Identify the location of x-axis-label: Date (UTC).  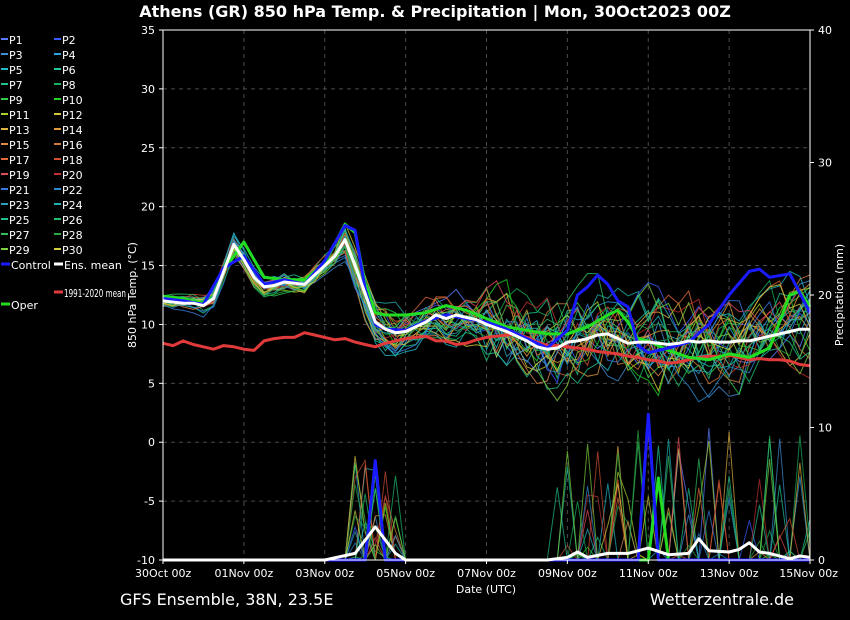
(486, 589).